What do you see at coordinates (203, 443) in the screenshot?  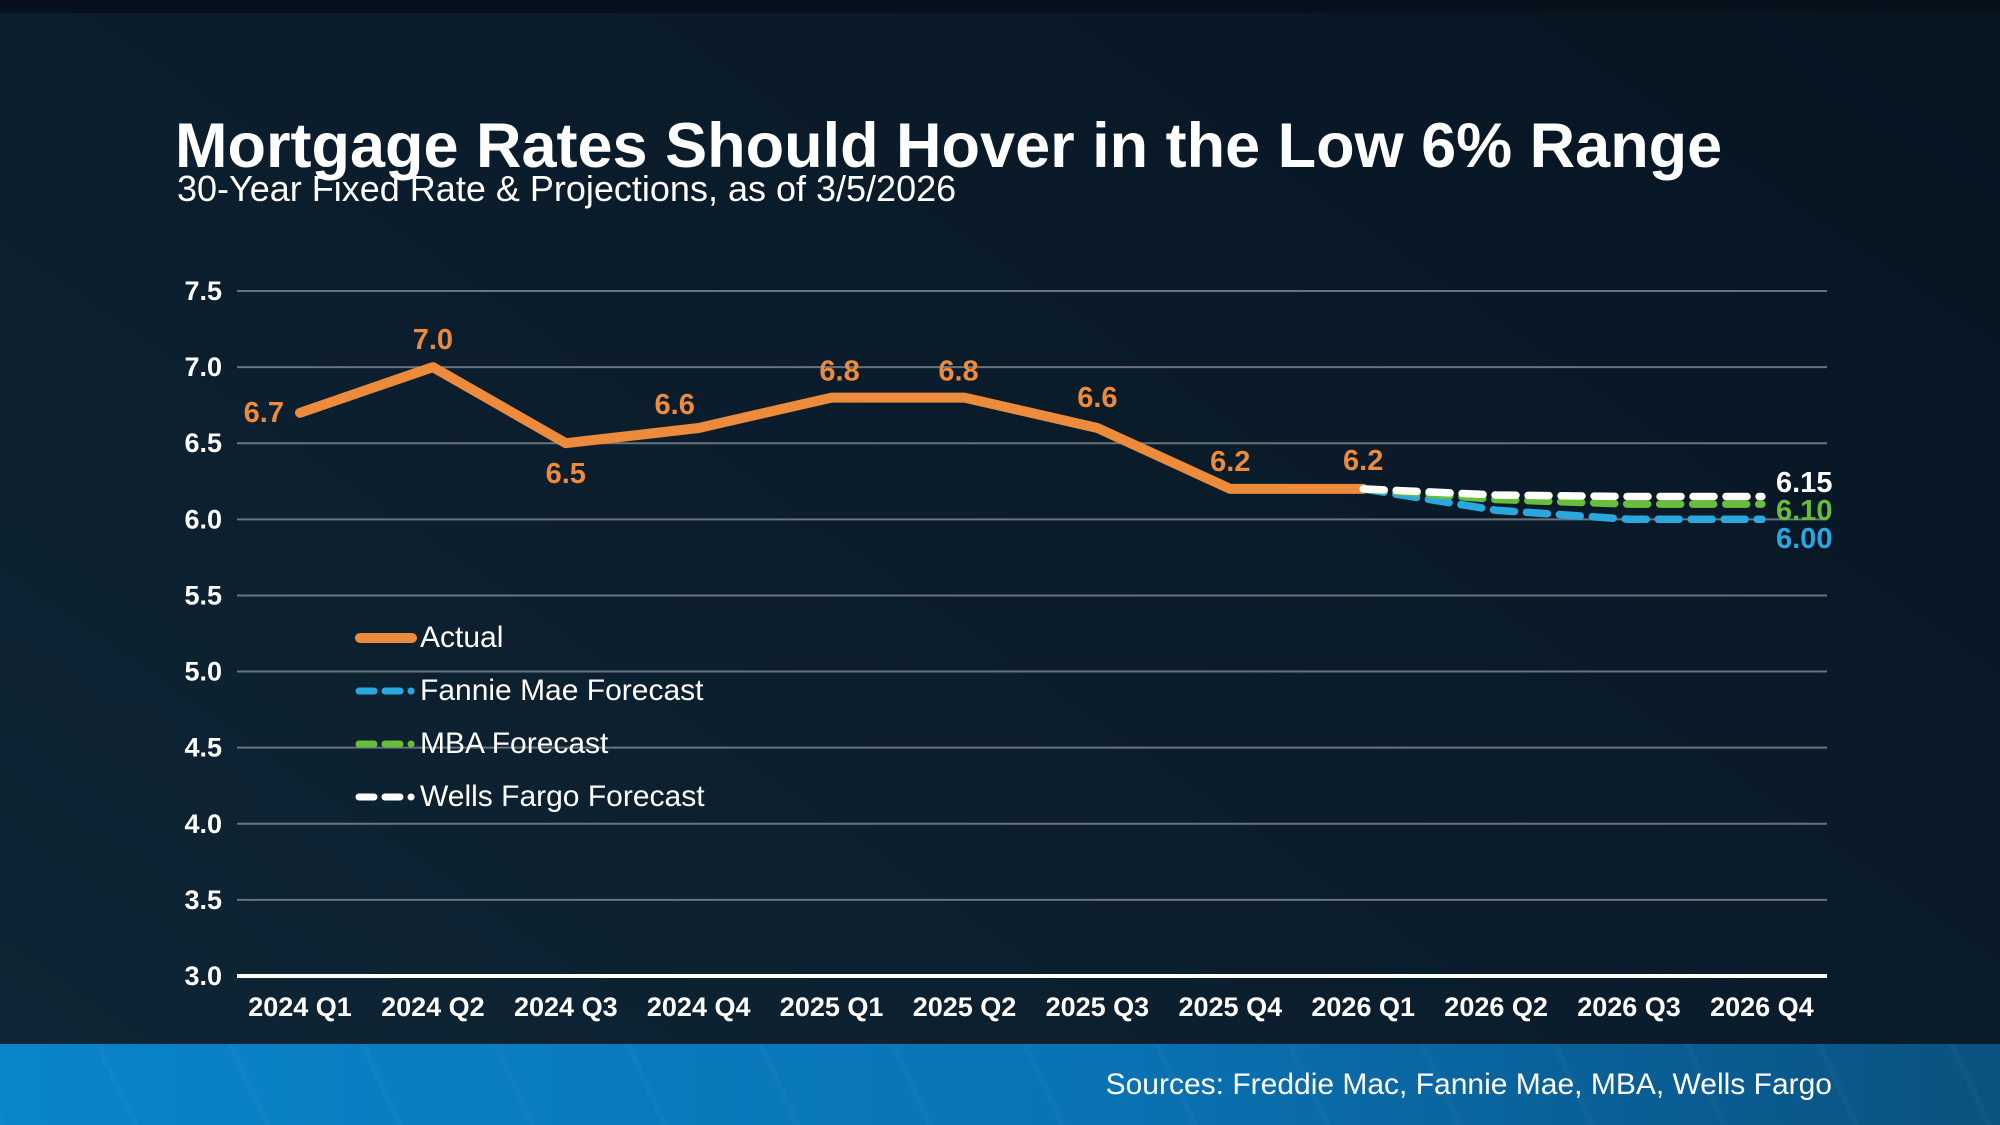 I see `y-tick-label: 6.5` at bounding box center [203, 443].